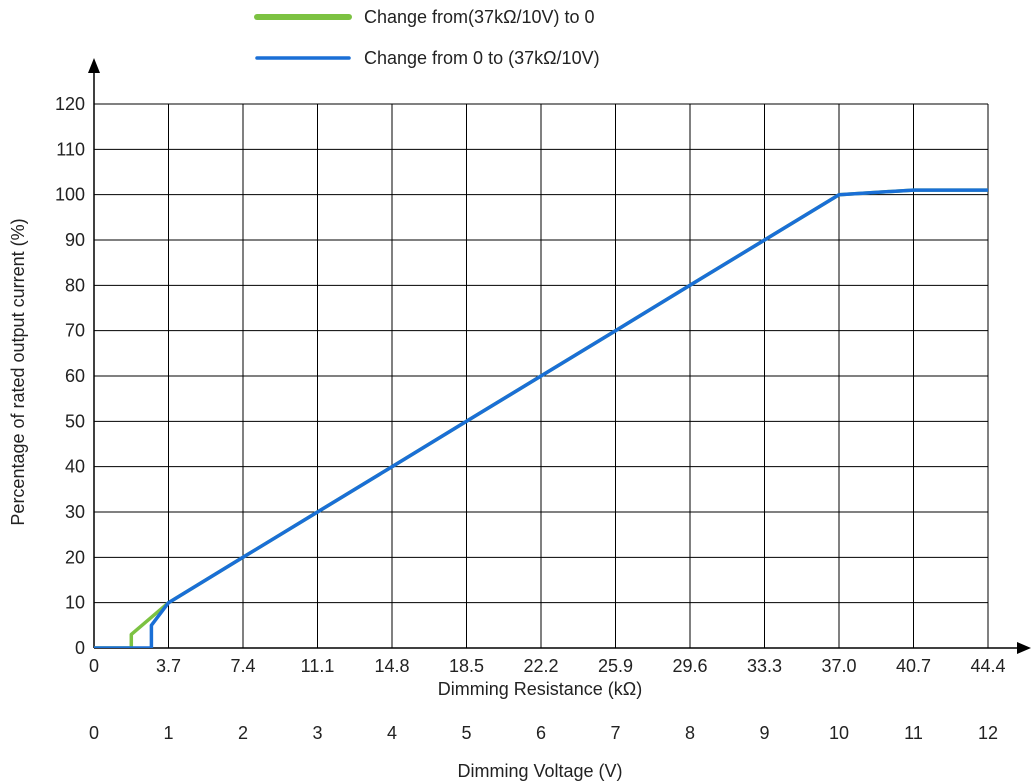 This screenshot has width=1031, height=784. Describe the element at coordinates (838, 666) in the screenshot. I see `x-tick-label: 37.0` at that location.